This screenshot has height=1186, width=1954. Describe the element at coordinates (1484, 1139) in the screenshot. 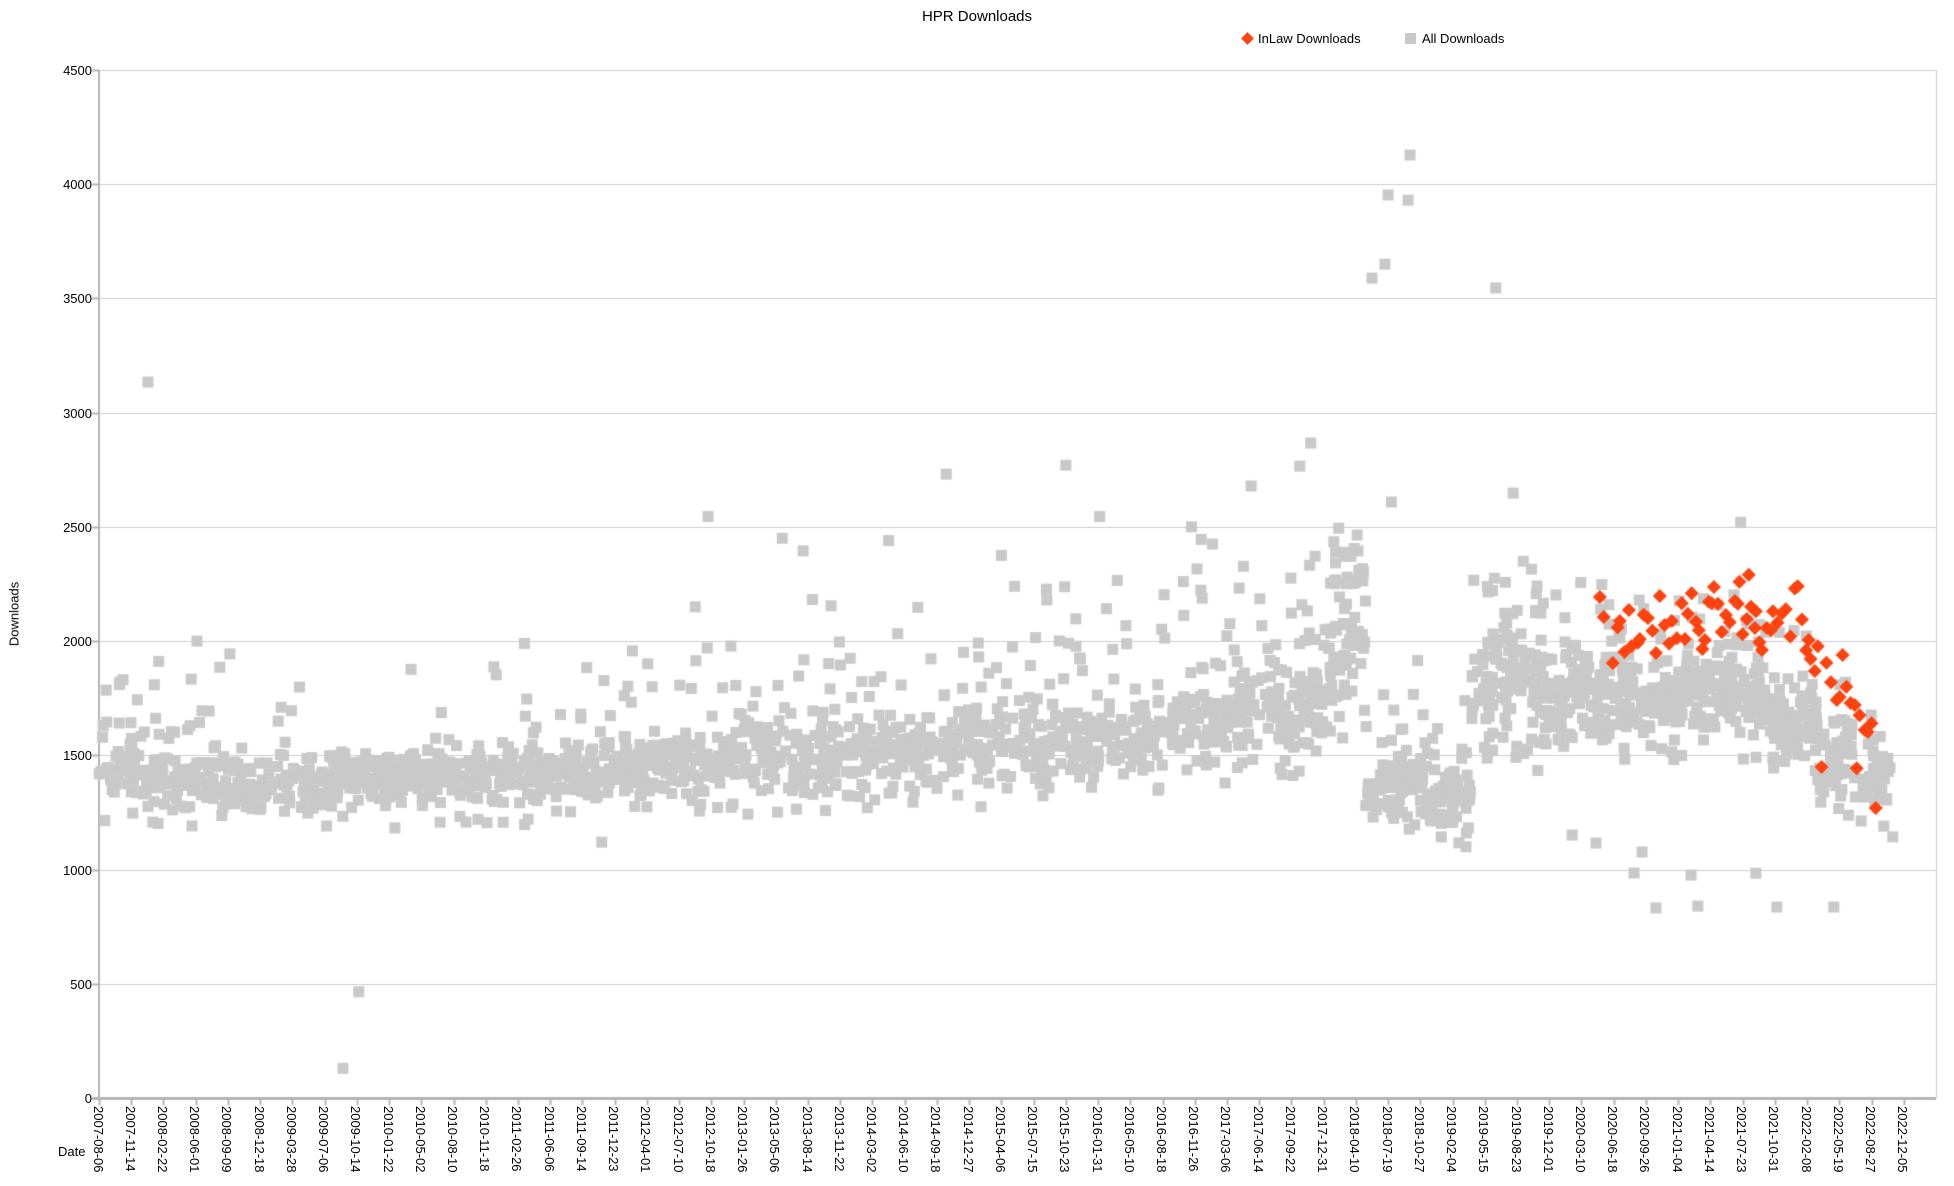

I see `x-tick-label: 2019-05-15` at that location.